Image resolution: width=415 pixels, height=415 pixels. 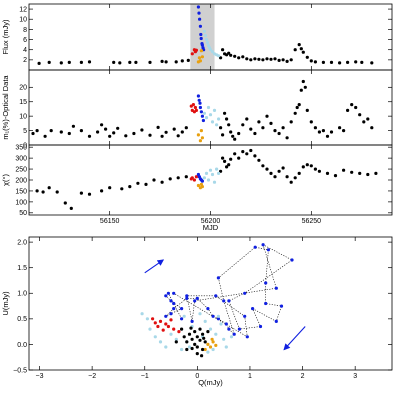 I want to click on chart-qu-plane-ytick-label-1: 0.0, so click(x=22, y=345).